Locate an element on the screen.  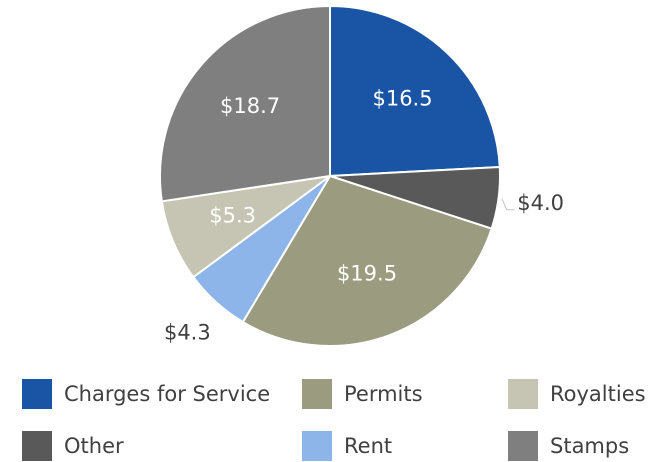
data-label: $18.7 is located at coordinates (250, 106).